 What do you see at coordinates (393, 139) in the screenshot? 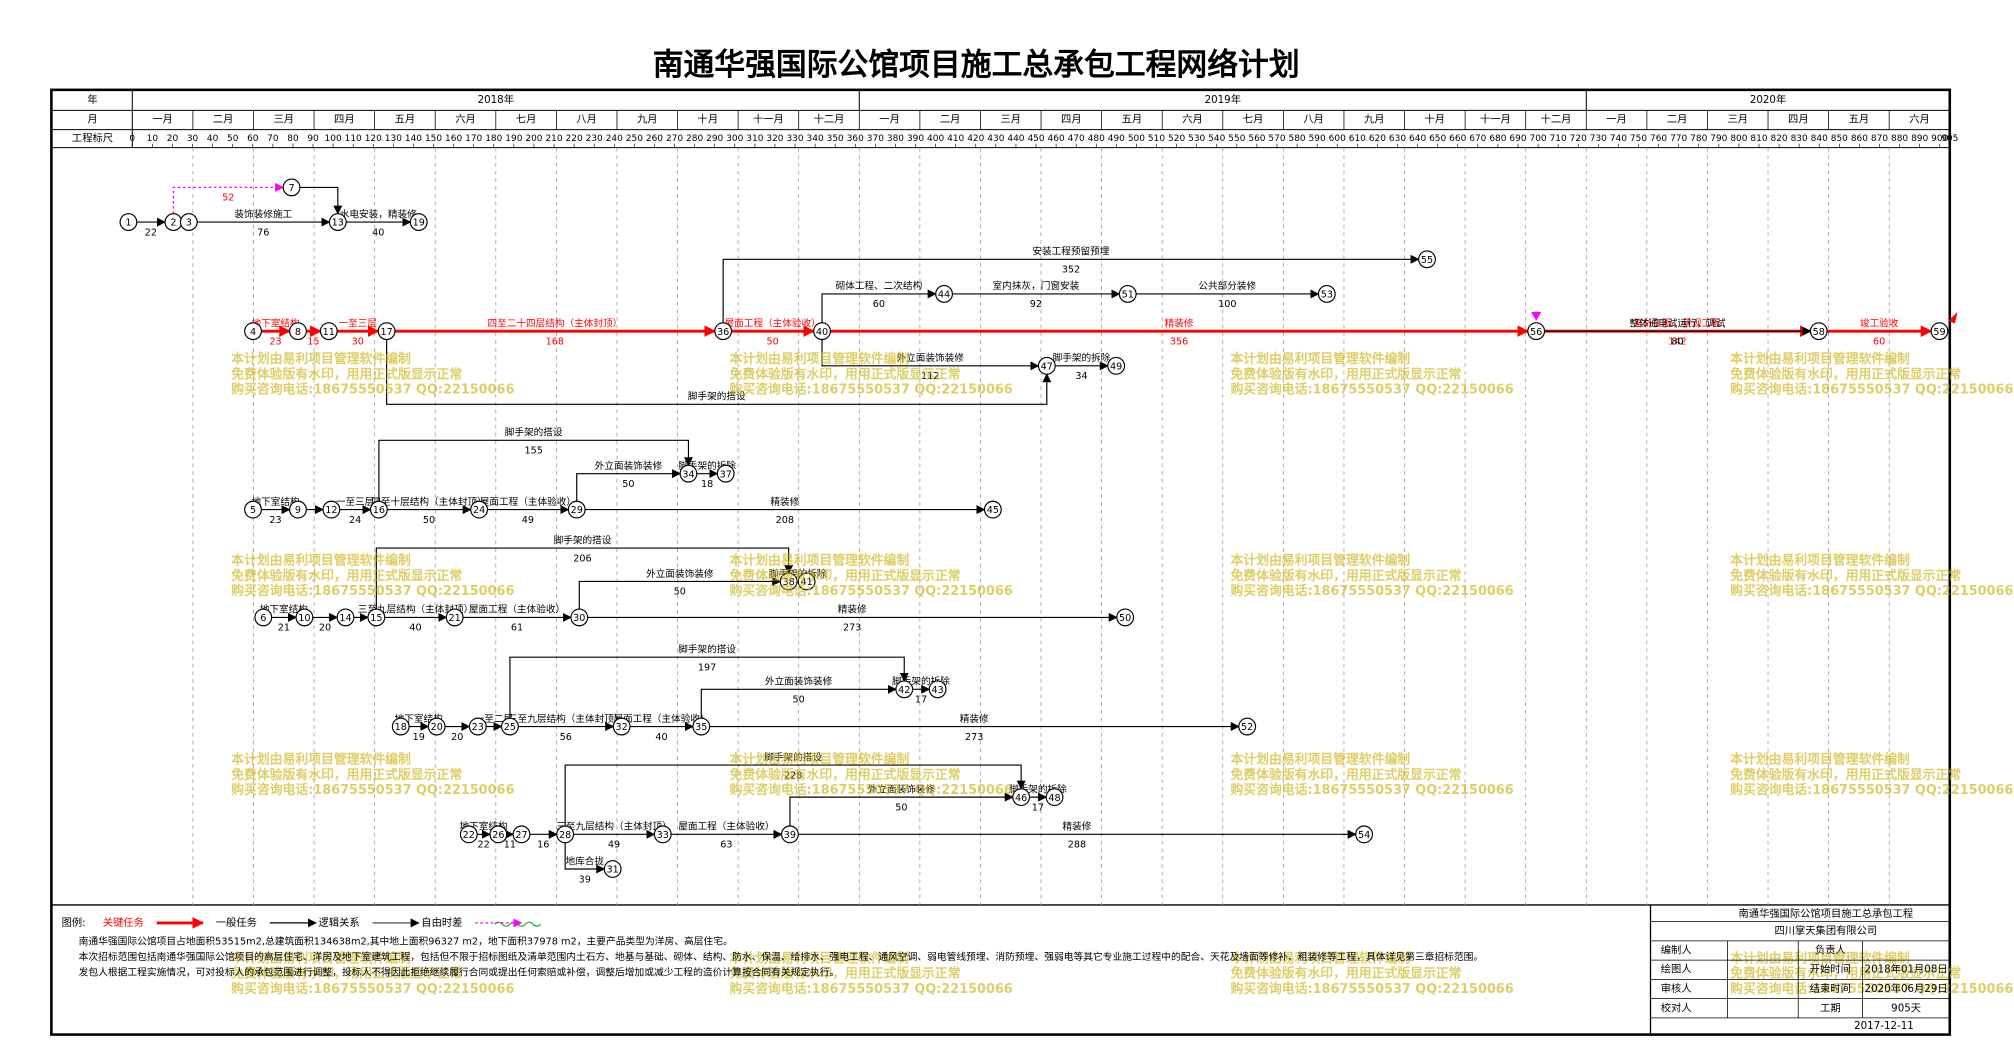
I see `scale-label: 130` at bounding box center [393, 139].